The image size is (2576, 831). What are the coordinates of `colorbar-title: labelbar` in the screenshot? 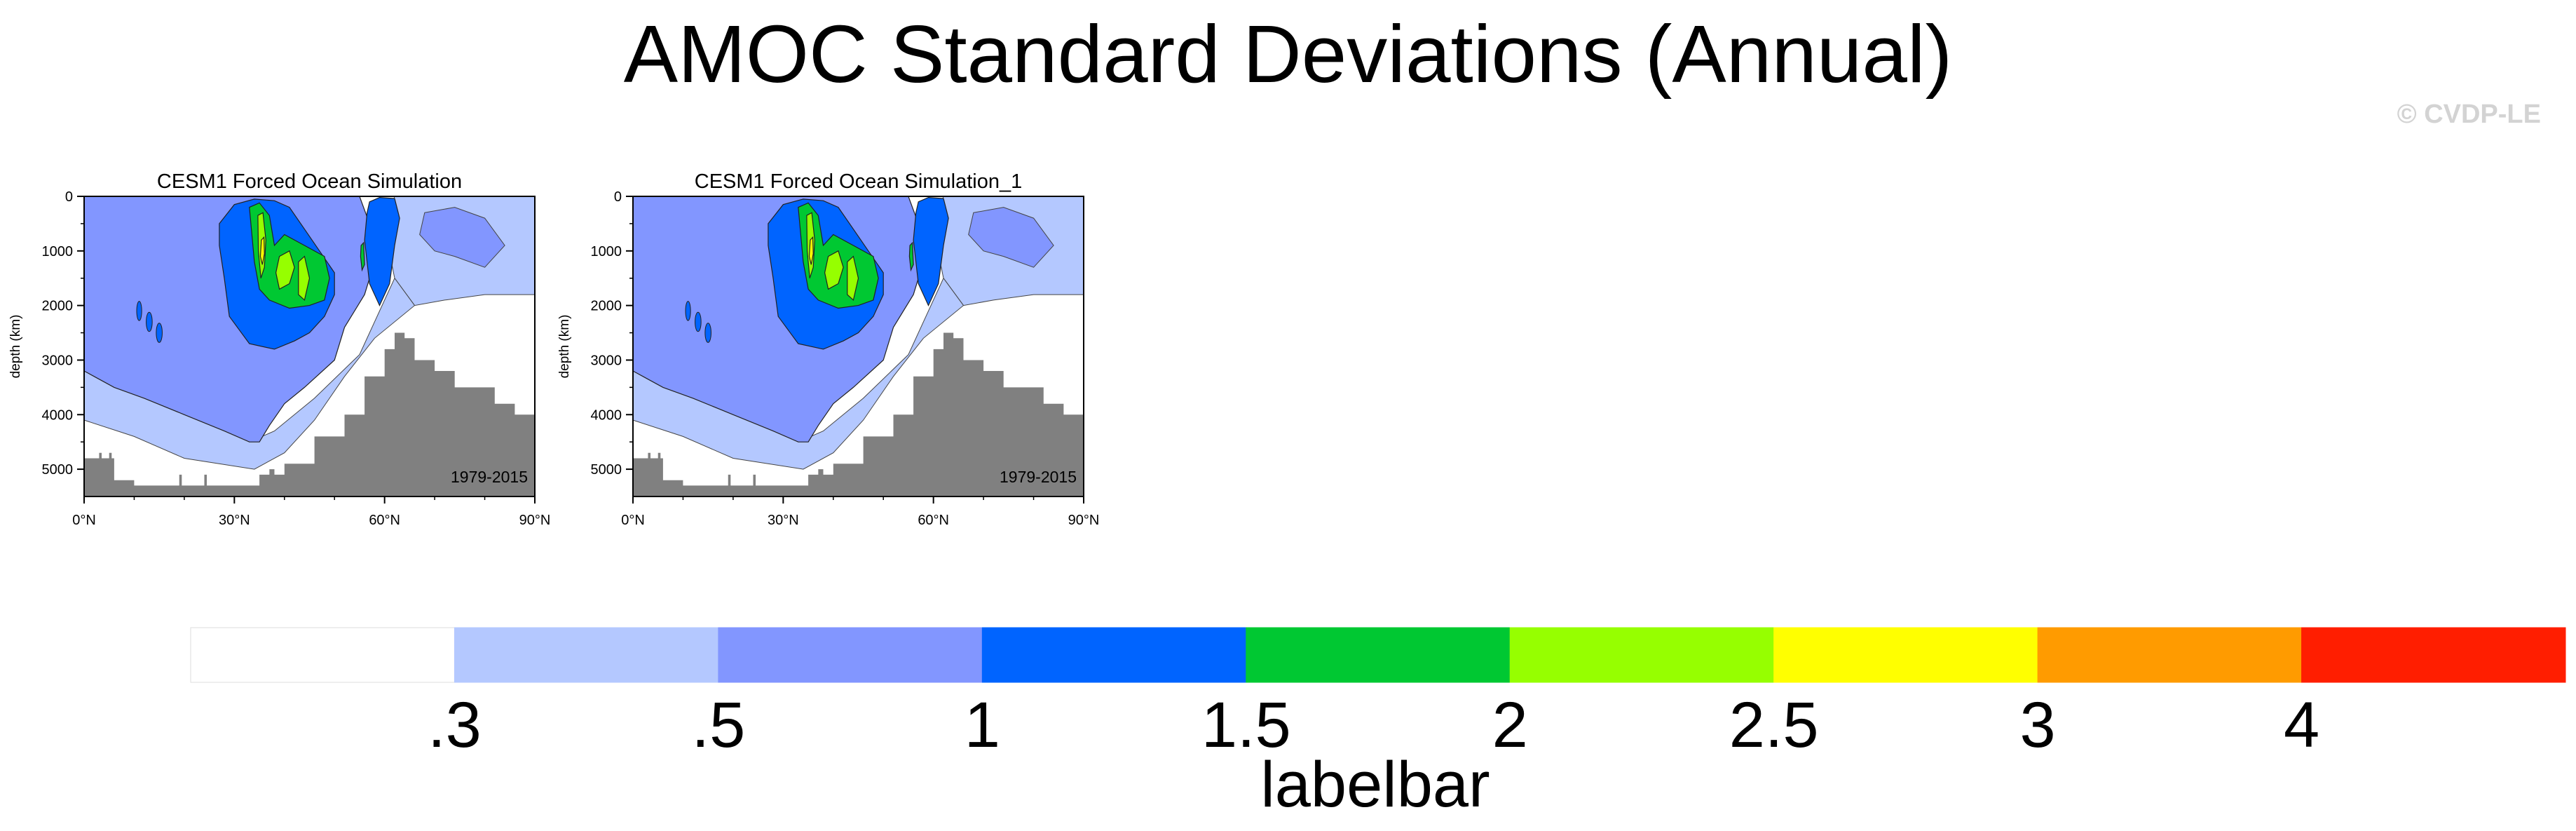 It's located at (1375, 784).